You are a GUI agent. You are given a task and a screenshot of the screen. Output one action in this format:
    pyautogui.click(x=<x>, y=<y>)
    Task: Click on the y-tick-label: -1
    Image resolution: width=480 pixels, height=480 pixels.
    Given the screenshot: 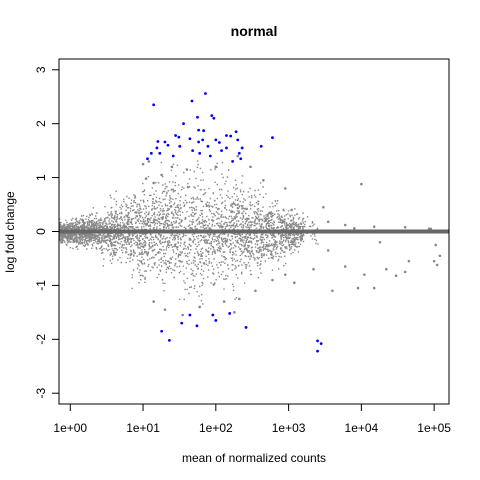 What is the action you would take?
    pyautogui.click(x=41, y=285)
    